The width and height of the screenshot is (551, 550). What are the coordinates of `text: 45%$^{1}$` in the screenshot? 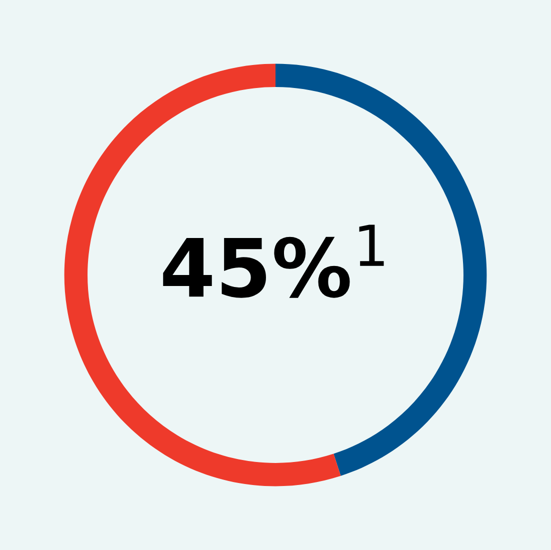 It's located at (273, 261).